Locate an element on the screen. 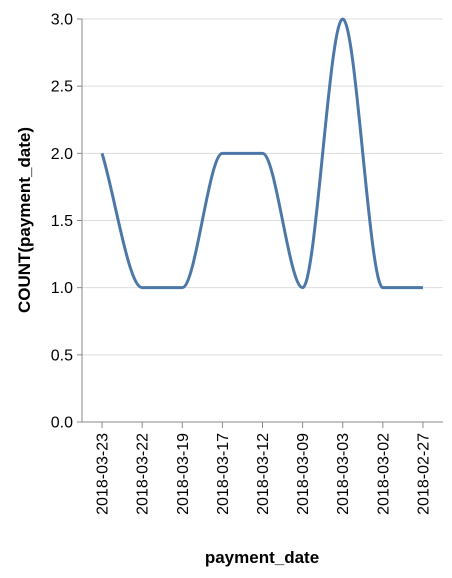 This screenshot has width=452, height=578. y-tick-label: 3.0 is located at coordinates (62, 20).